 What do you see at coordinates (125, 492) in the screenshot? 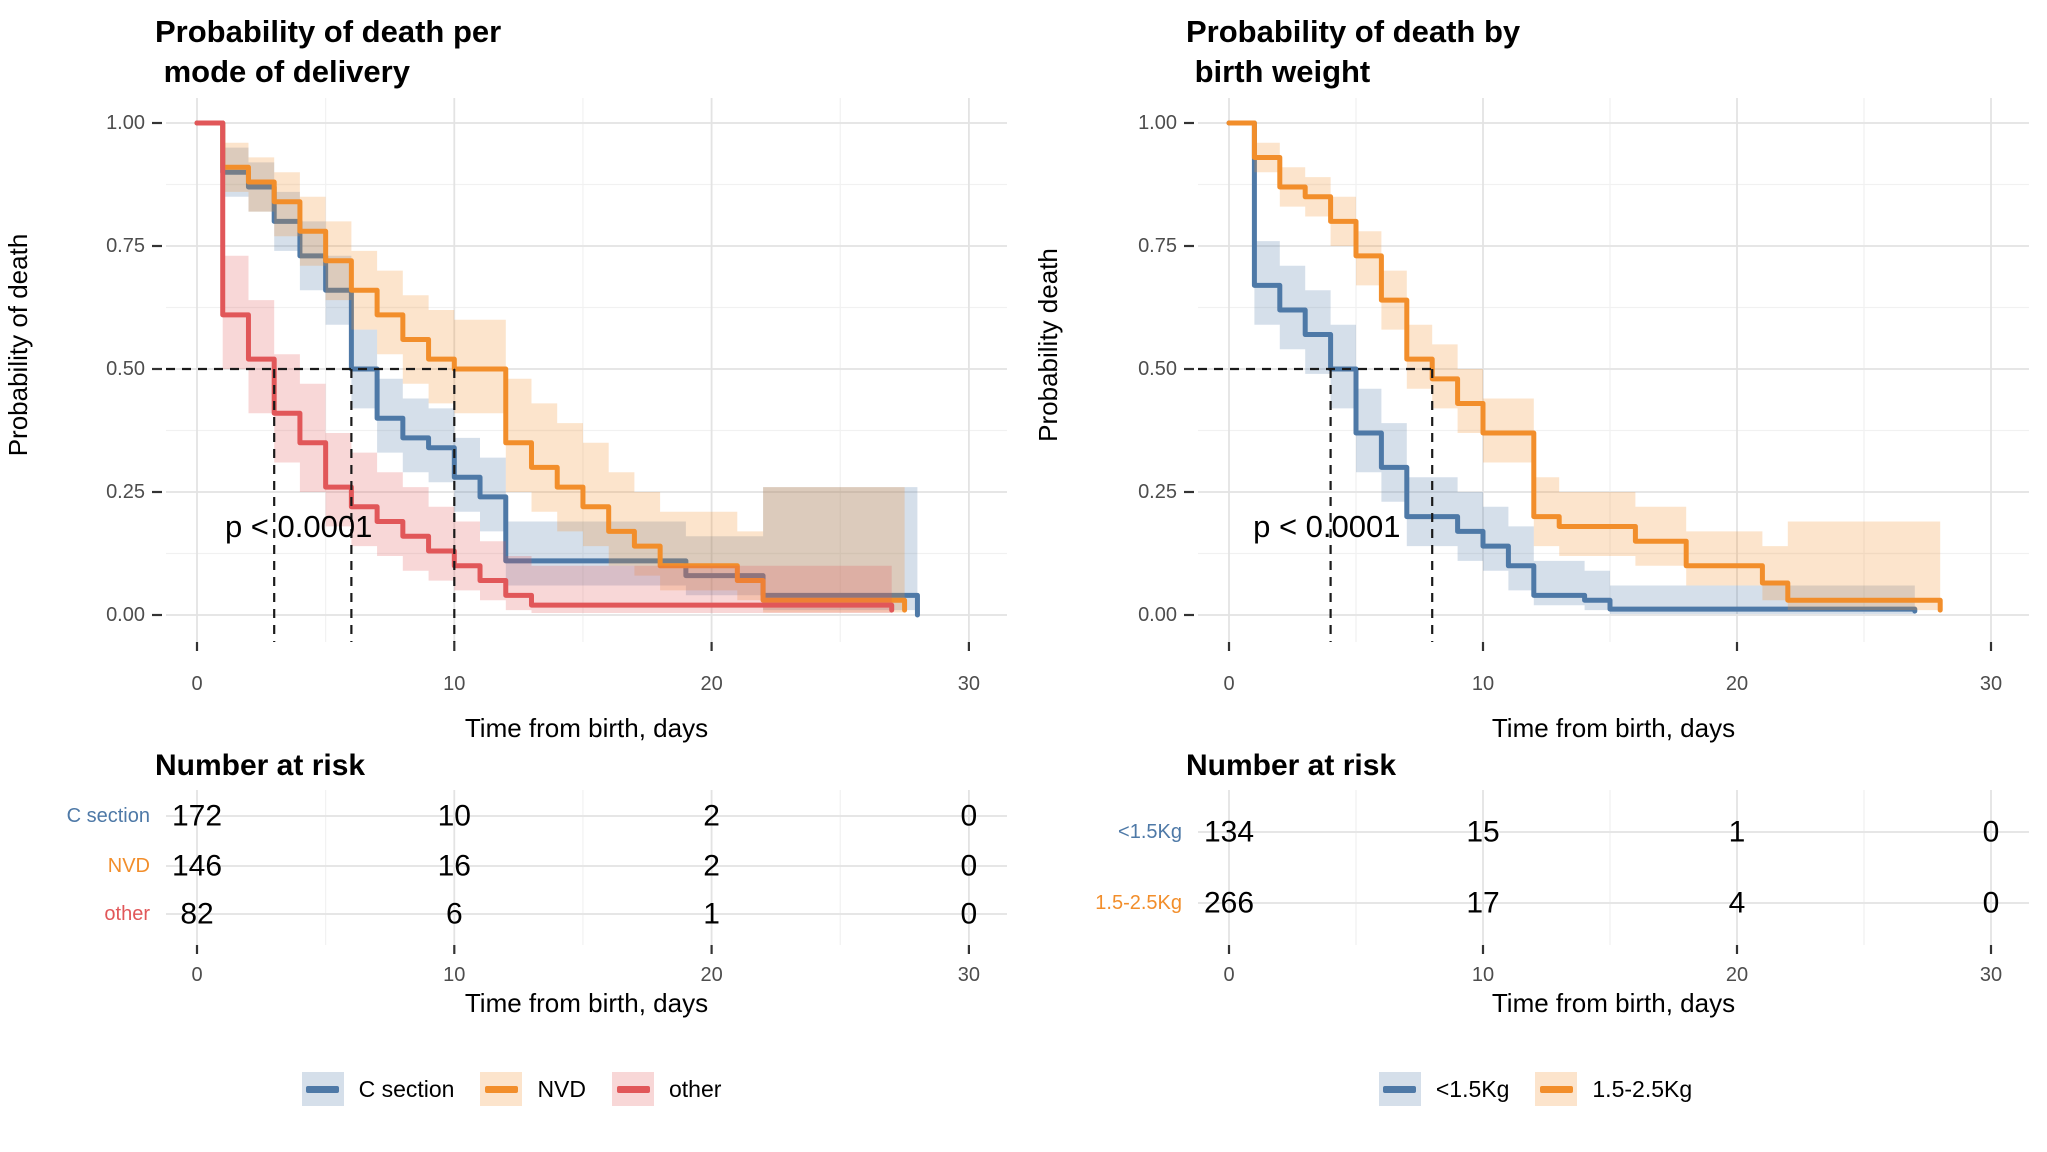
I see `y-tick-label: 0.25` at bounding box center [125, 492].